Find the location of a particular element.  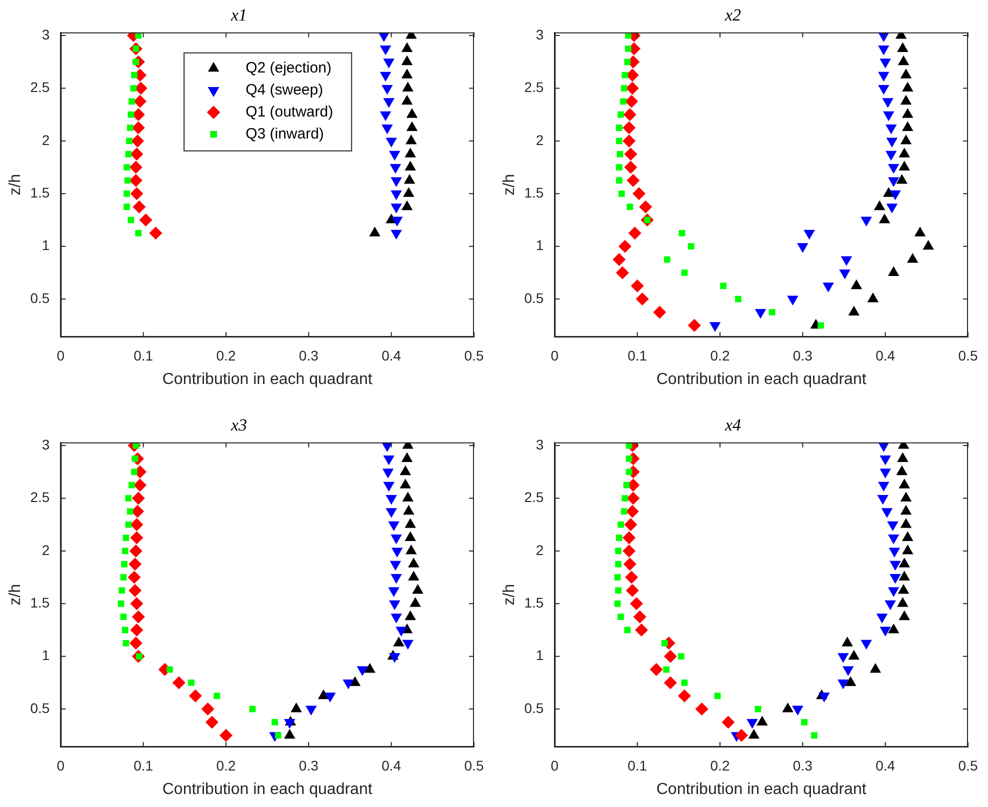

x-tick-label: 0 is located at coordinates (60, 765).